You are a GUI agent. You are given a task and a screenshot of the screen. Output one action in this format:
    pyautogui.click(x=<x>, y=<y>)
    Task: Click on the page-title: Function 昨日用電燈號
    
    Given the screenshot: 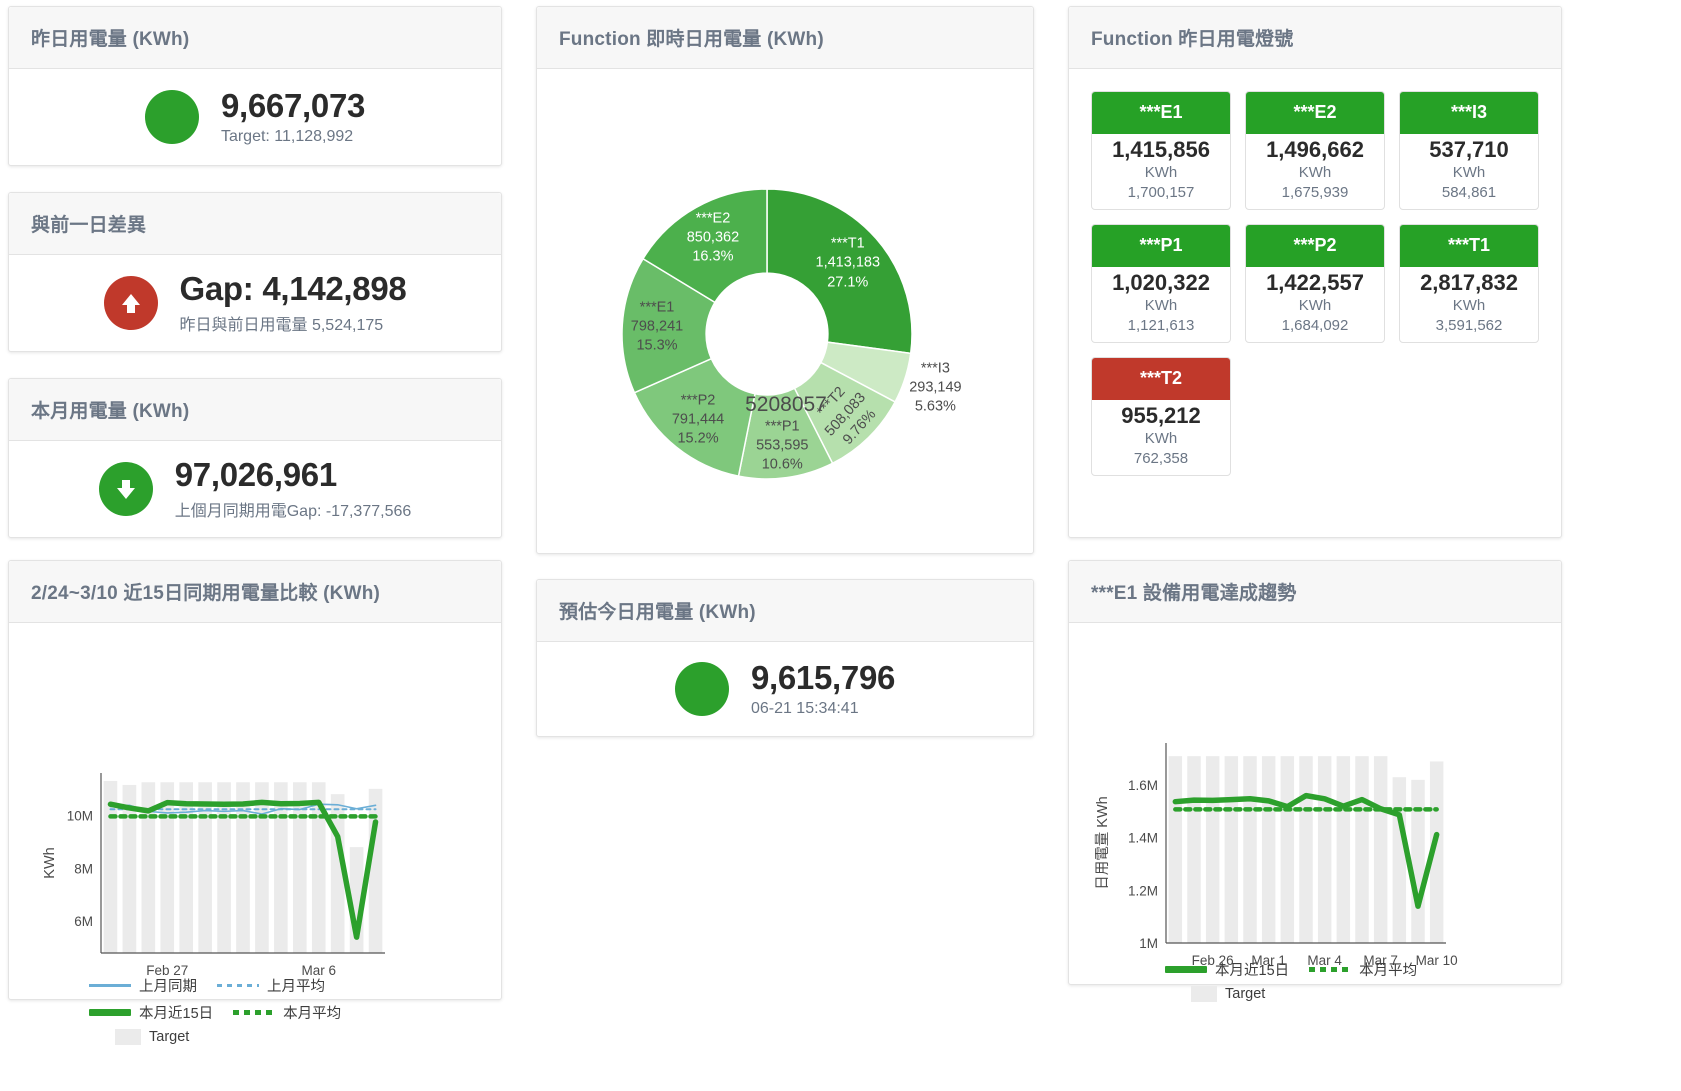 What is the action you would take?
    pyautogui.click(x=1192, y=39)
    